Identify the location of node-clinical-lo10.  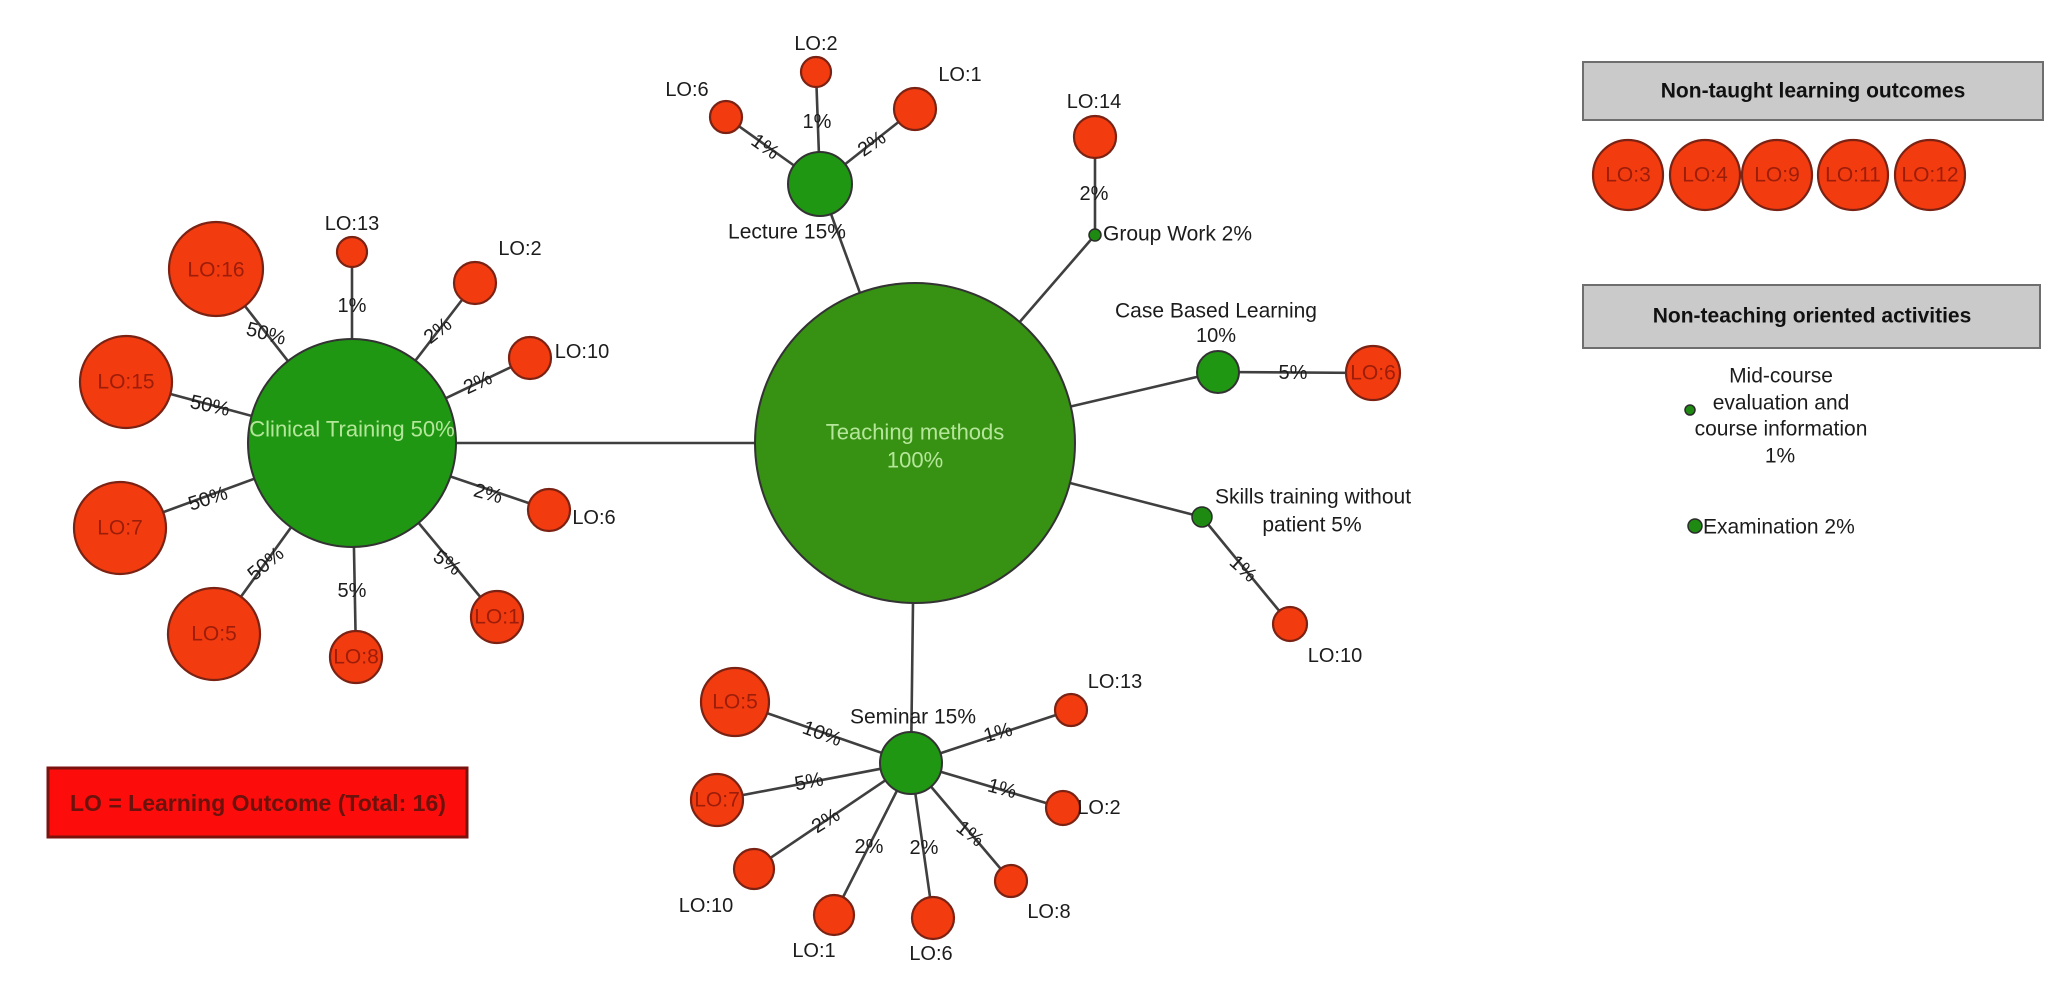
(530, 358).